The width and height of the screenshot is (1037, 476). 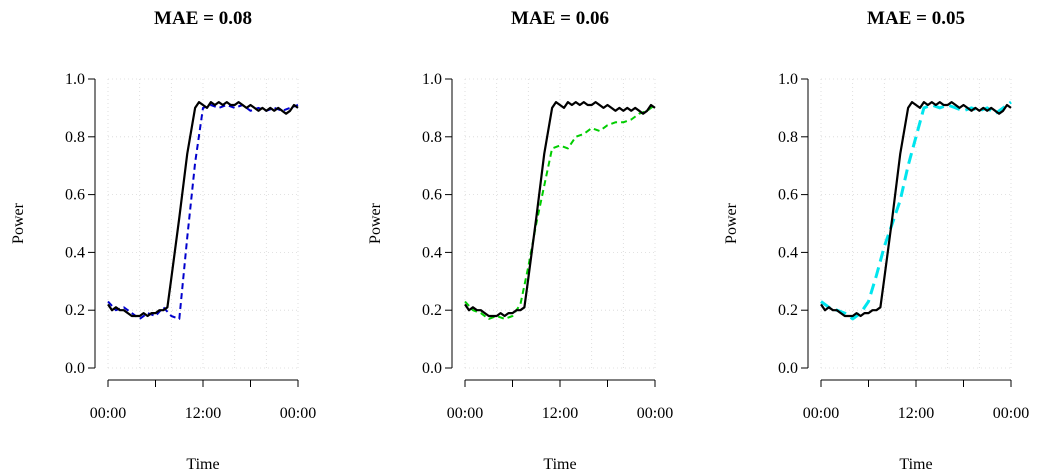 What do you see at coordinates (560, 18) in the screenshot?
I see `chart-title: MAE = 0.06` at bounding box center [560, 18].